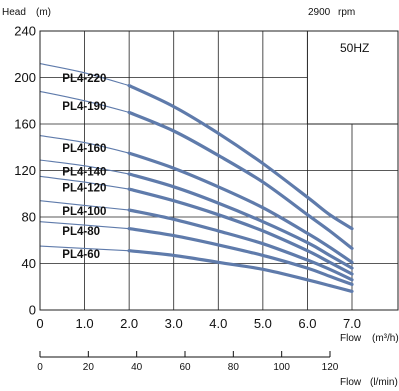 This screenshot has height=391, width=399. Describe the element at coordinates (281, 367) in the screenshot. I see `x2-tick-label: 100` at that location.